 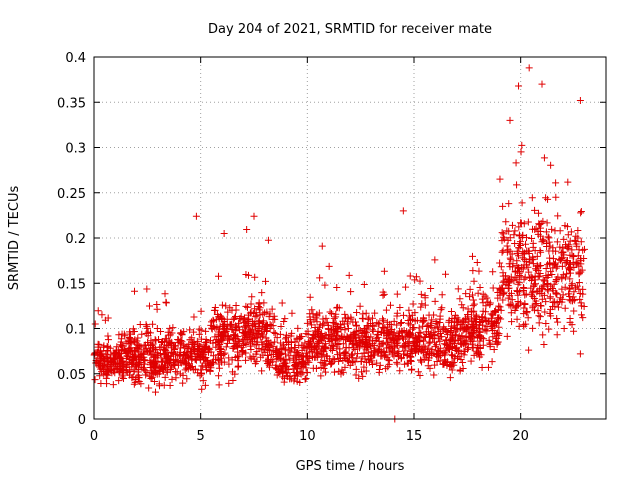 I want to click on y-tick-label: 0.25, so click(x=71, y=194).